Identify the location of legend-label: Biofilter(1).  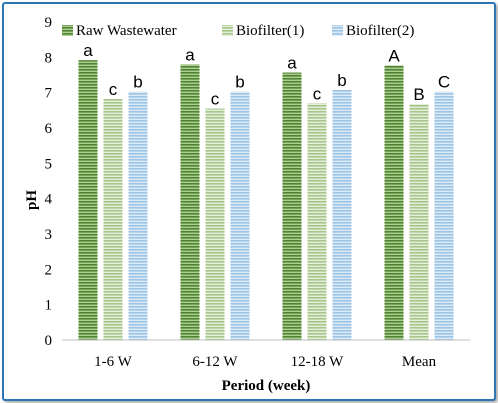
(270, 31).